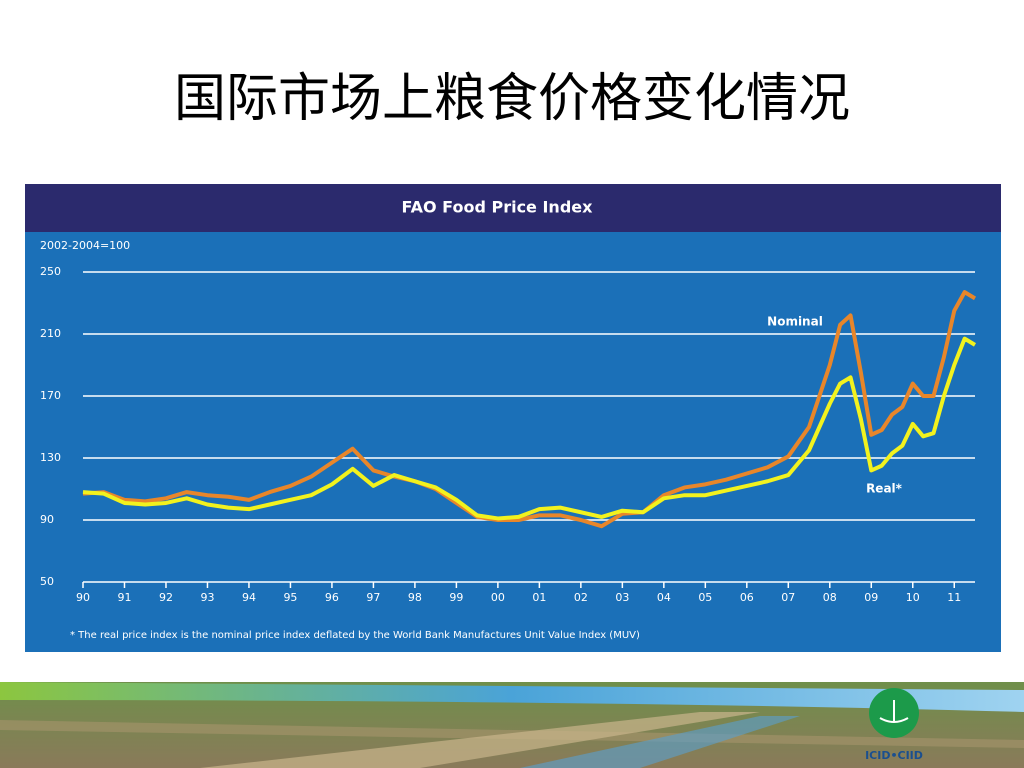 This screenshot has width=1024, height=768. I want to click on y-tick-label: 50, so click(47, 581).